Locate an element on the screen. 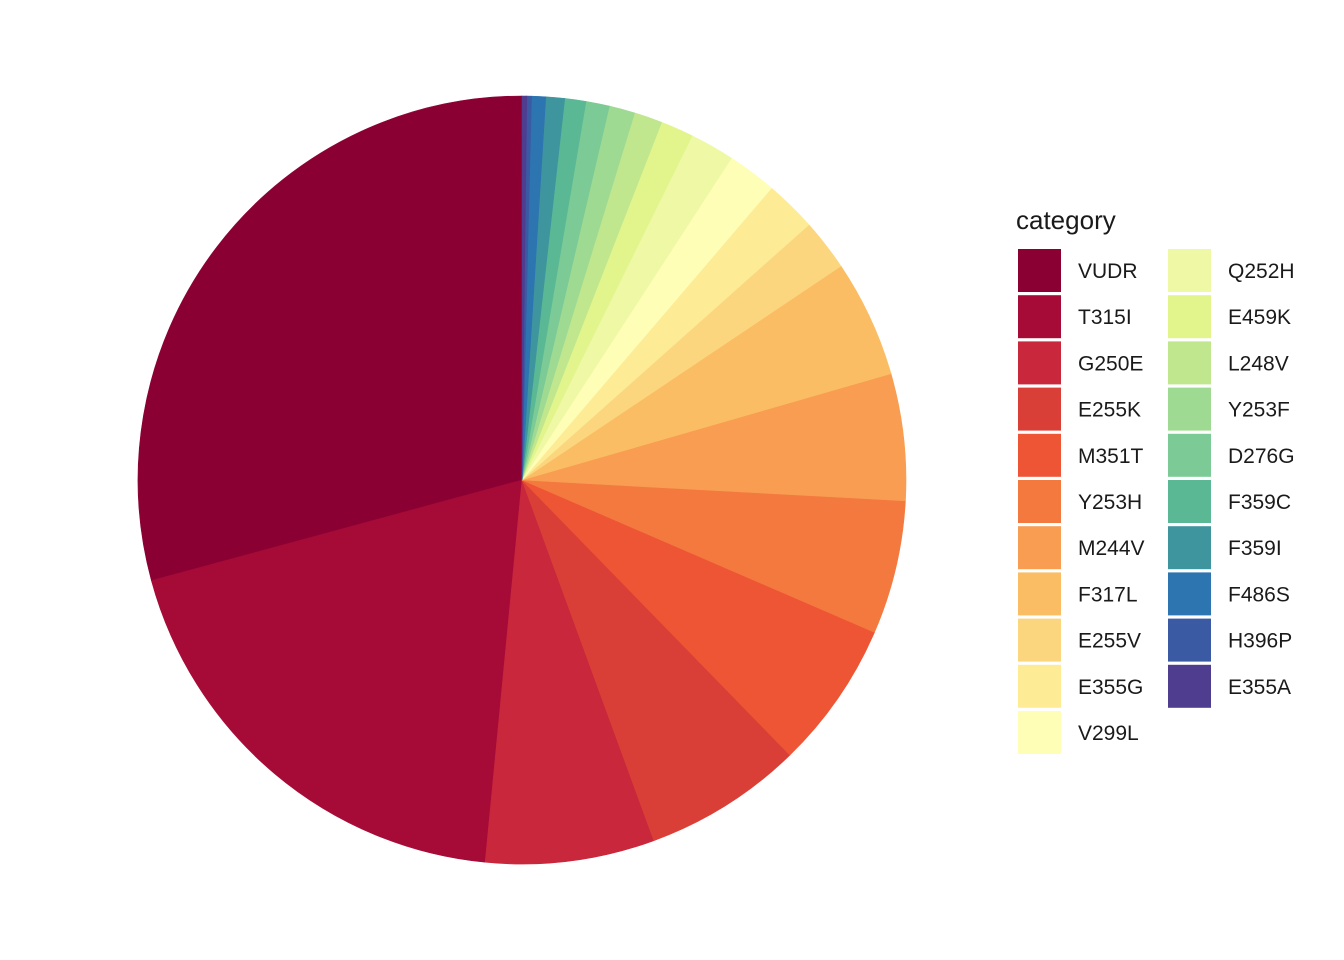 The width and height of the screenshot is (1344, 960). legend-label-e459k: E459K is located at coordinates (1259, 317).